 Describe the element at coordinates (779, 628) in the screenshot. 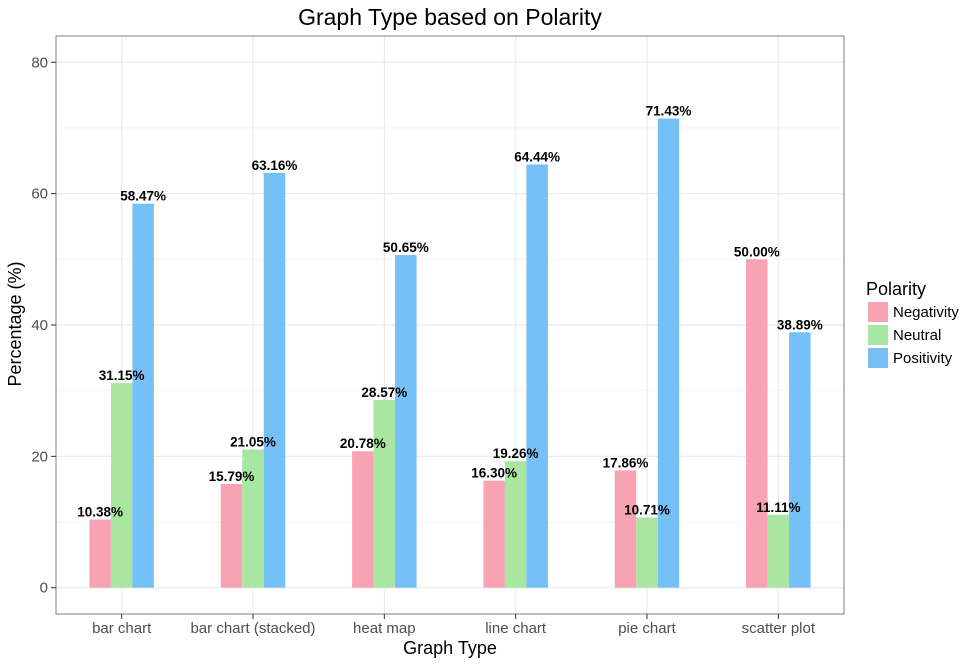

I see `x-tick-label: scatter plot` at that location.